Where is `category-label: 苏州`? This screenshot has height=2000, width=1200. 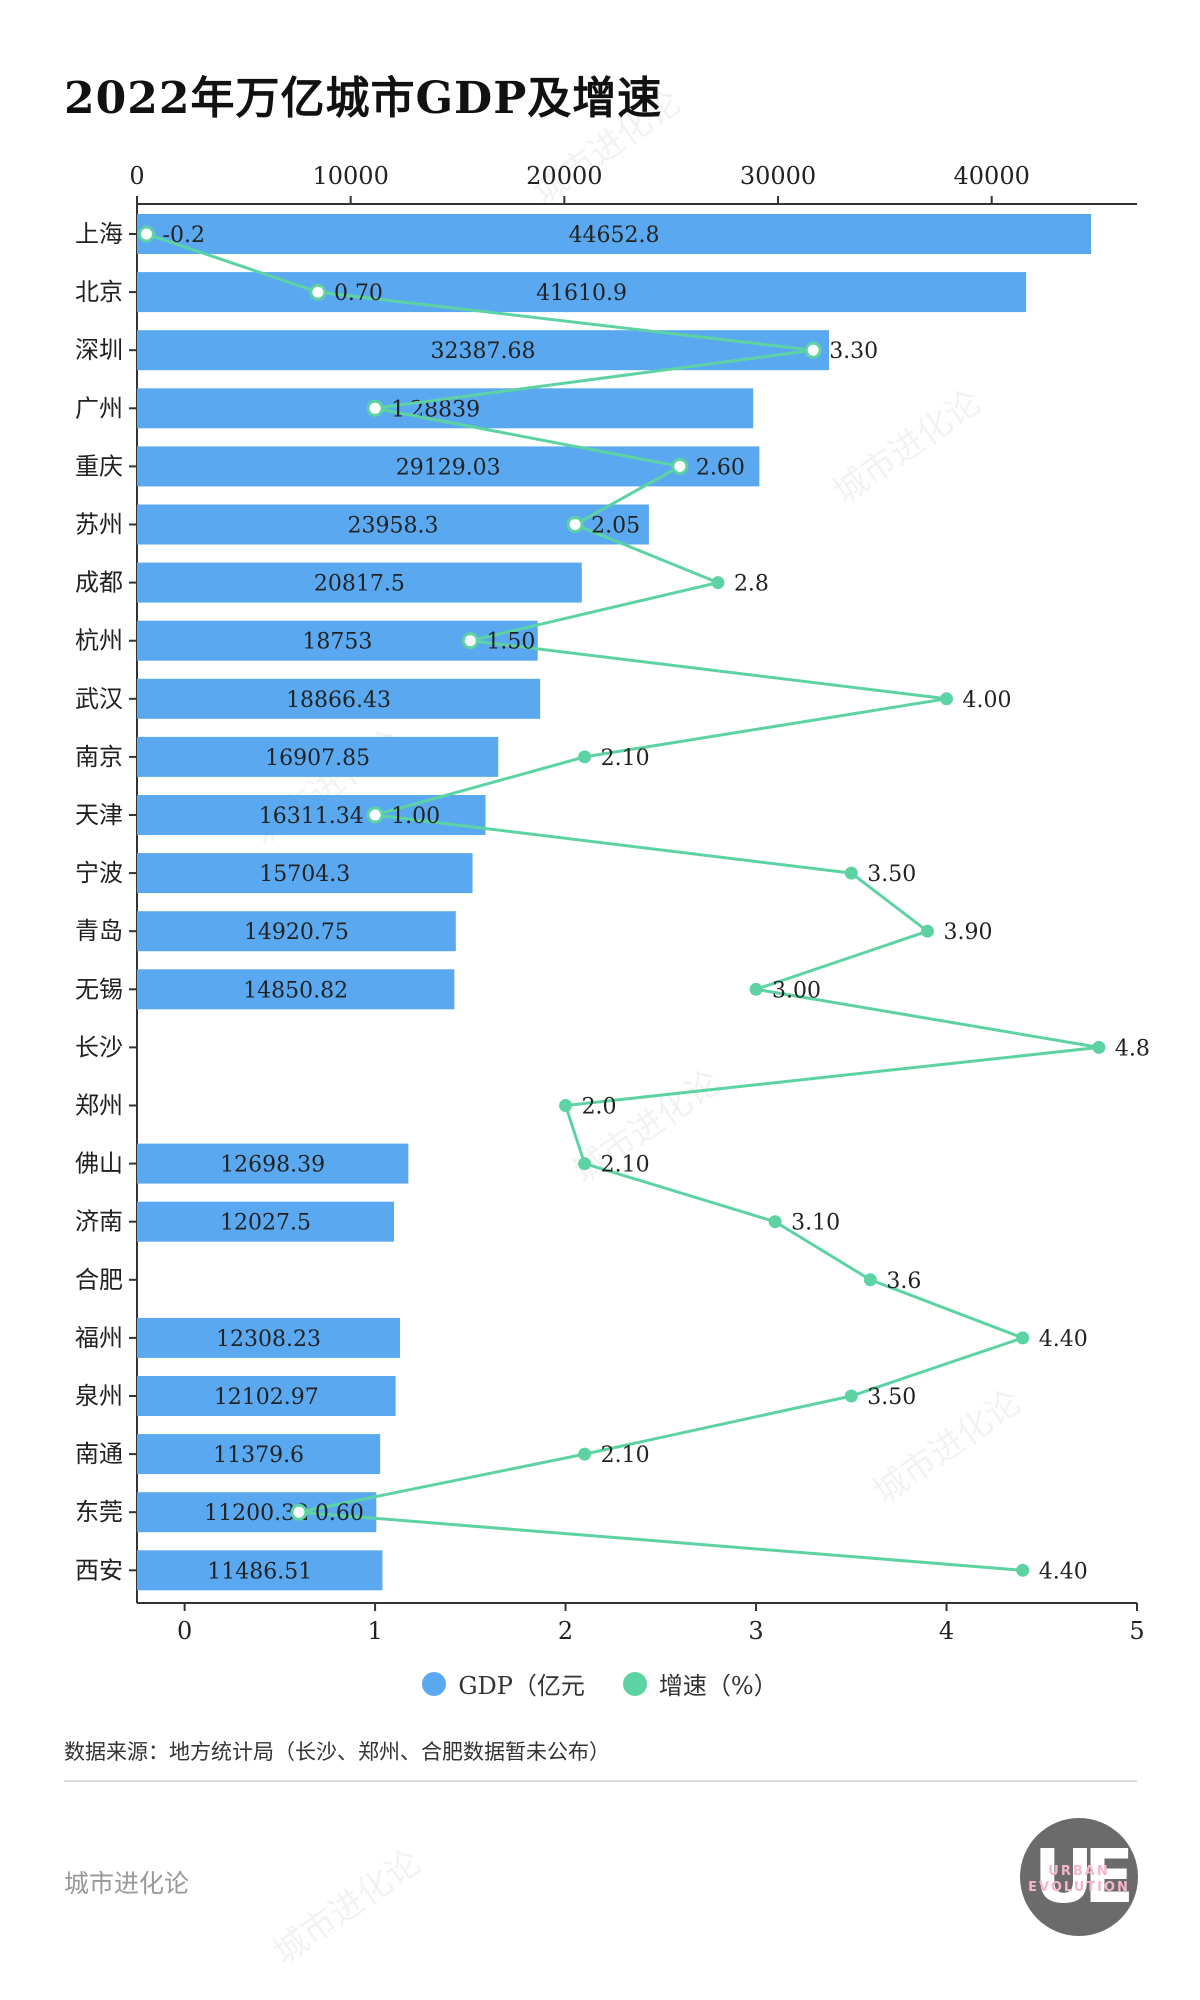 category-label: 苏州 is located at coordinates (99, 525).